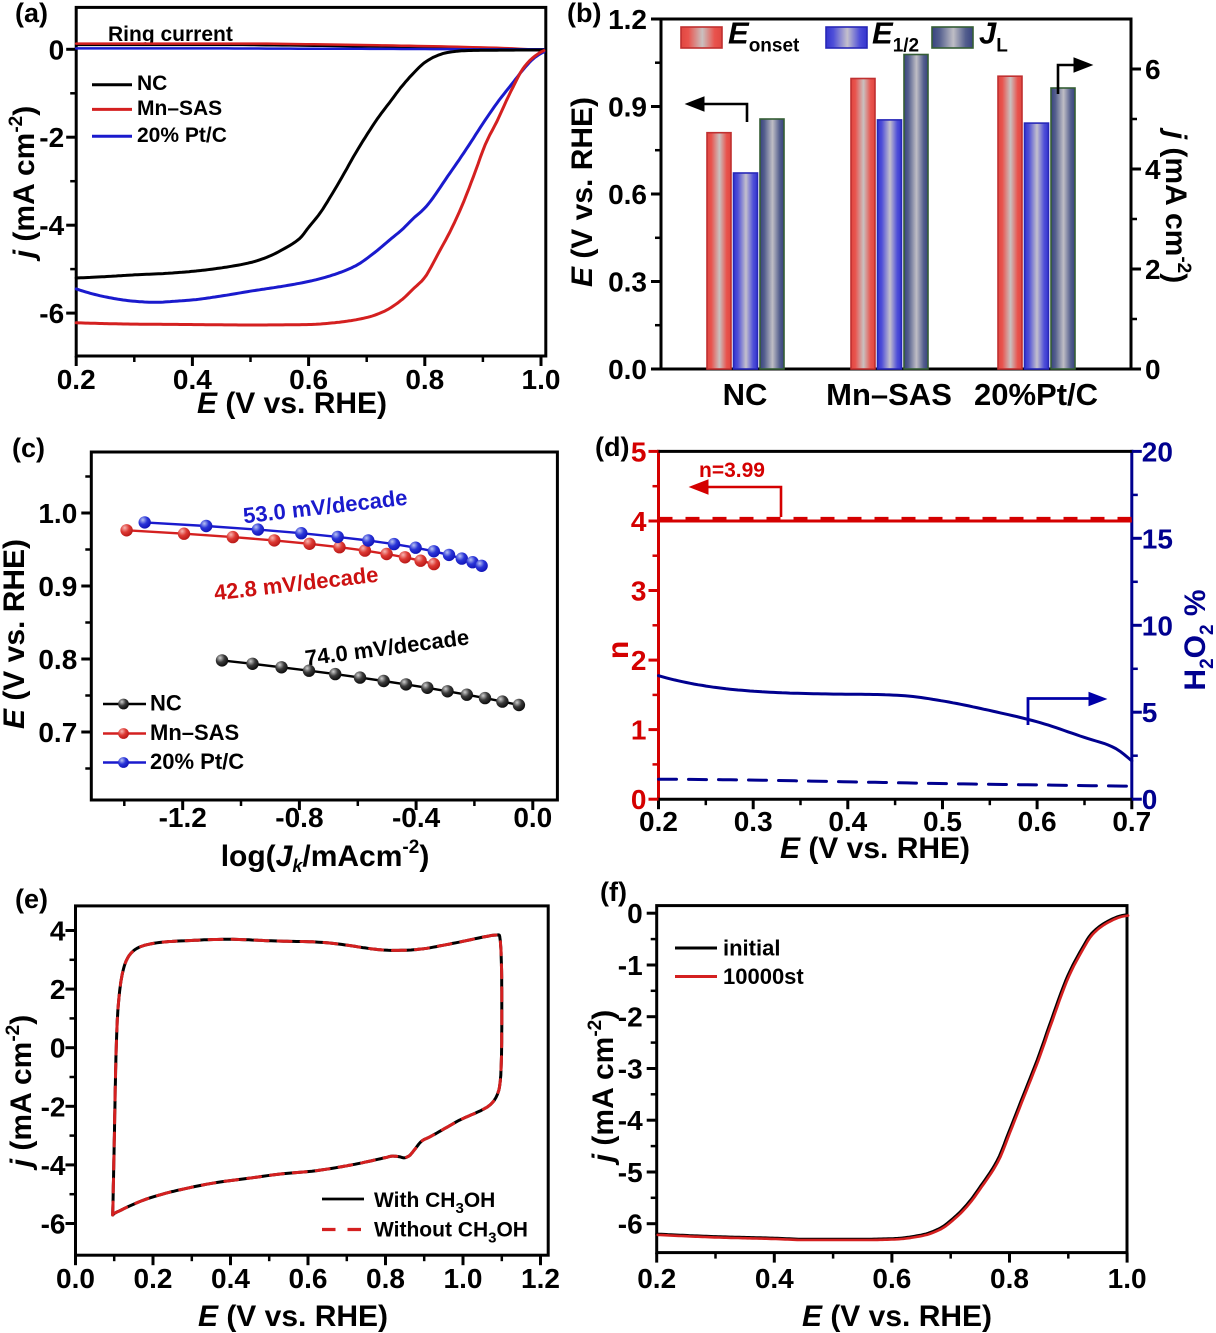  I want to click on svg-text: E1/2, so click(895, 36).